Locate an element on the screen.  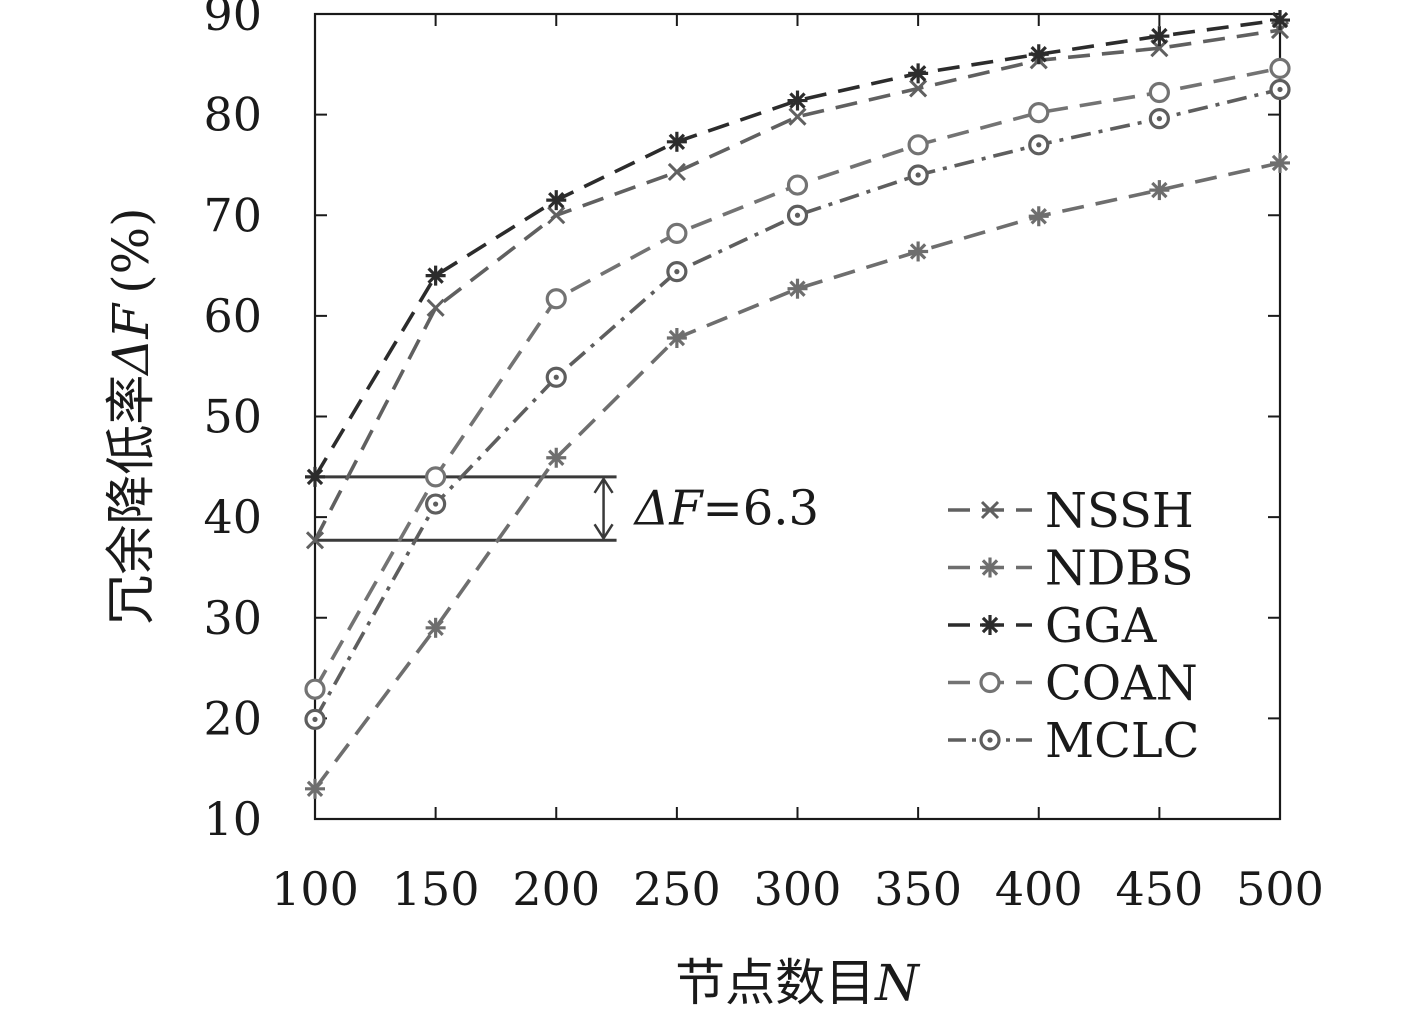
y-tick-label: 20 is located at coordinates (232, 718).